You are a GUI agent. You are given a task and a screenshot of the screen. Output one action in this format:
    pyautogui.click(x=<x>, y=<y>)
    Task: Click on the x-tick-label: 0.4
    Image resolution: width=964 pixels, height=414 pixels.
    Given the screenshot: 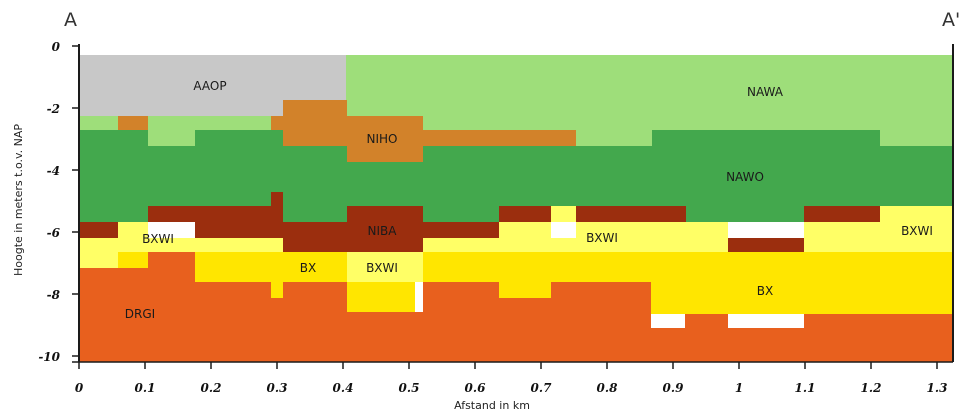 What is the action you would take?
    pyautogui.click(x=343, y=388)
    